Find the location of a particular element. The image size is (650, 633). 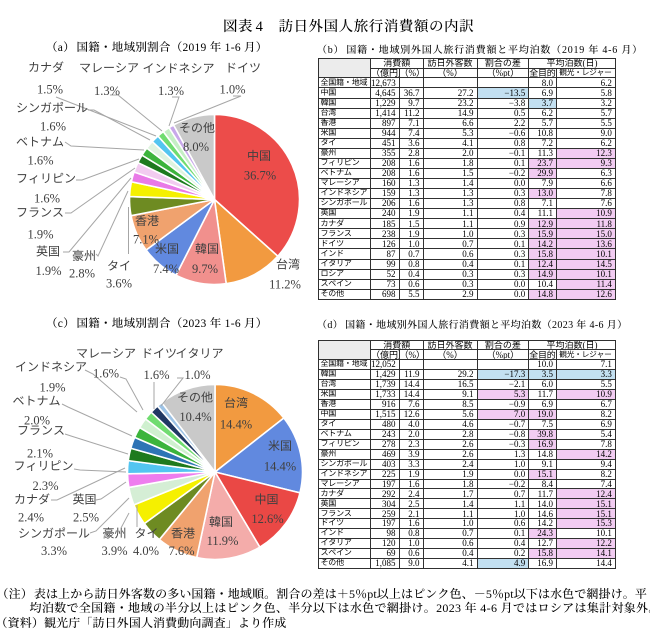

svg-text: 3.9% is located at coordinates (114, 551).